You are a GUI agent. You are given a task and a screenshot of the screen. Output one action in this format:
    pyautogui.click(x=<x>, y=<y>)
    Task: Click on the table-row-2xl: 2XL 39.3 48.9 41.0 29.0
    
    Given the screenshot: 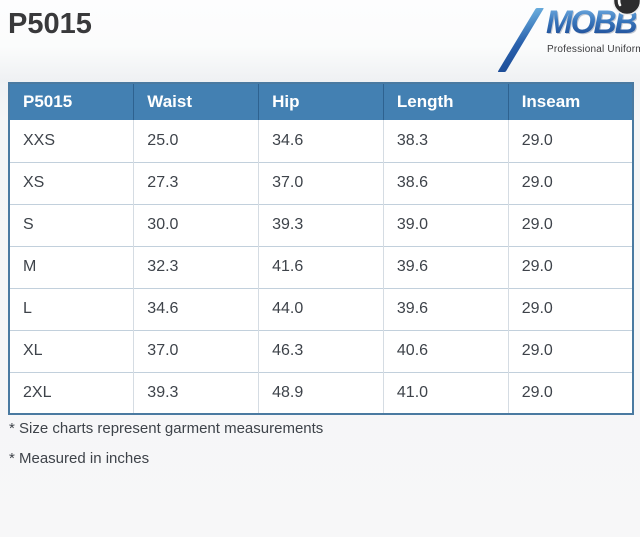 What is the action you would take?
    pyautogui.click(x=321, y=392)
    